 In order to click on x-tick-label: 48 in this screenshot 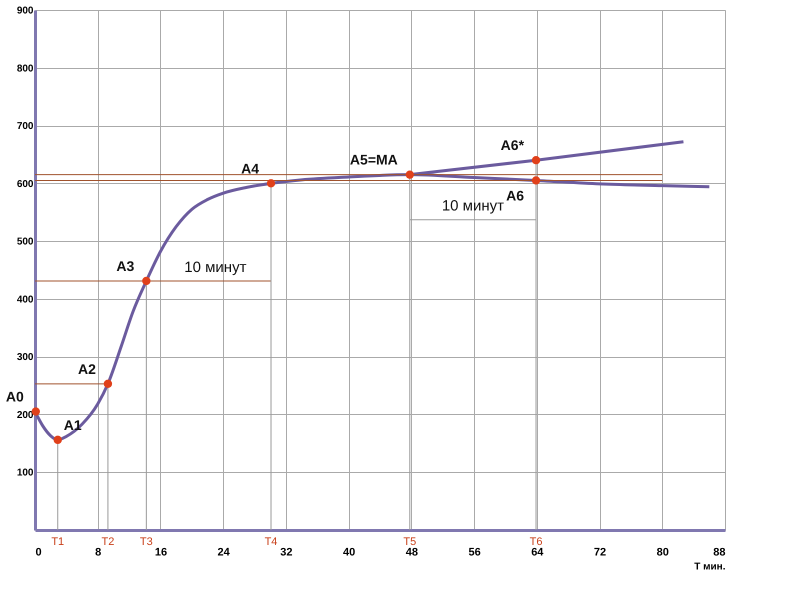, I will do `click(412, 552)`.